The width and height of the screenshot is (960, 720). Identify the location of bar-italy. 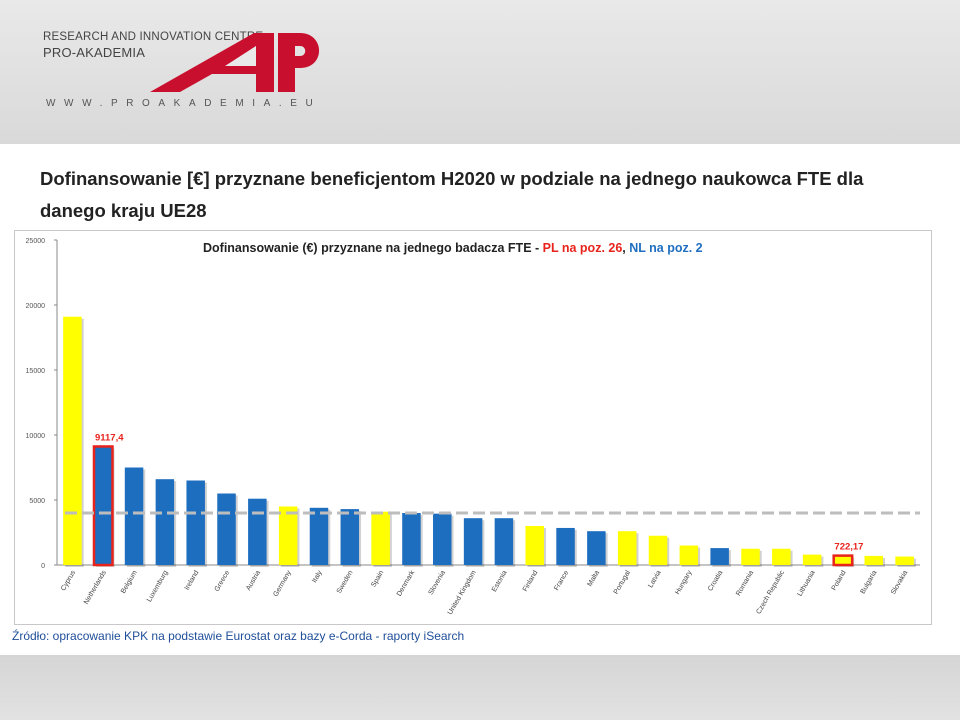
(319, 536).